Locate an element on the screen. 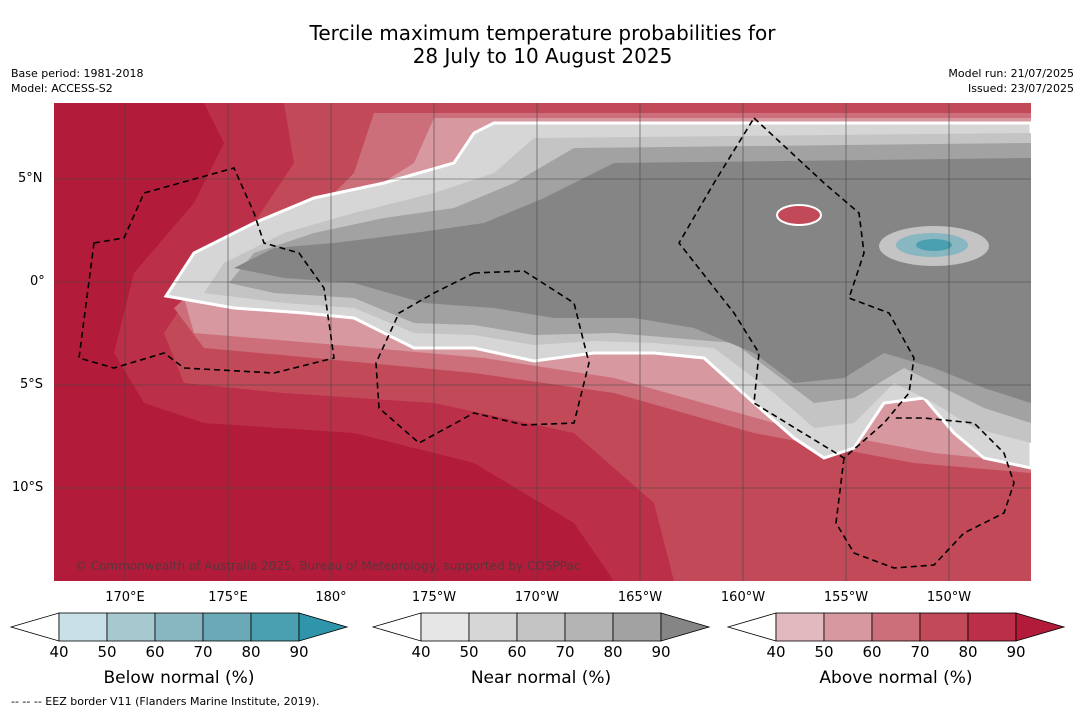 Image resolution: width=1085 pixels, height=713 pixels. lat-label-5s: 5°S is located at coordinates (32, 384).